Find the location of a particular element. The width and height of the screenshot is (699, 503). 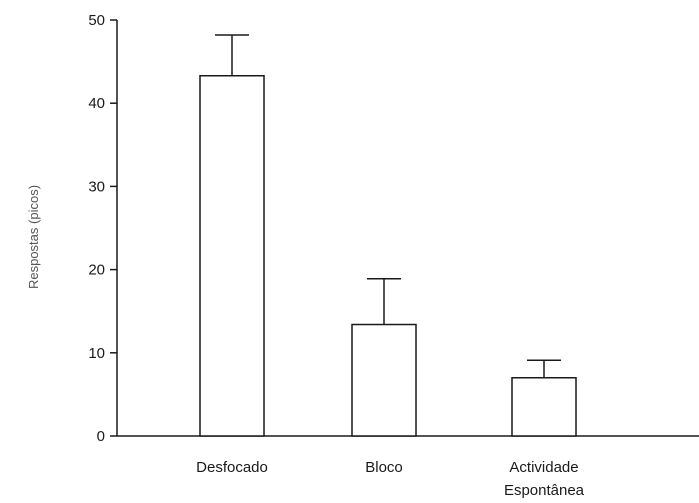

y-tick-label: 0 is located at coordinates (101, 436).